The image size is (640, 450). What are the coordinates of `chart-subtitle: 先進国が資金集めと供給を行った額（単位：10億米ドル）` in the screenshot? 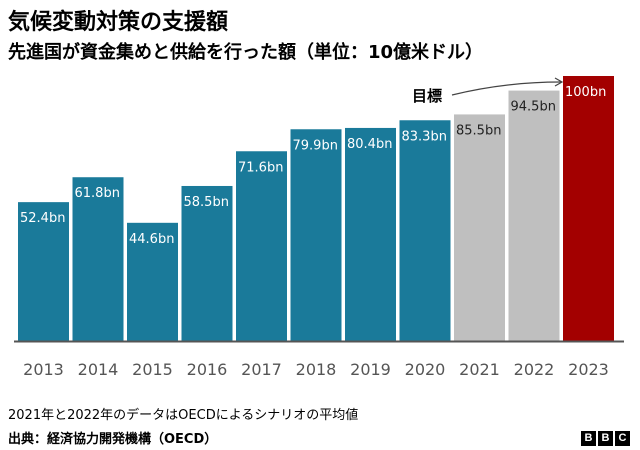 It's located at (246, 52).